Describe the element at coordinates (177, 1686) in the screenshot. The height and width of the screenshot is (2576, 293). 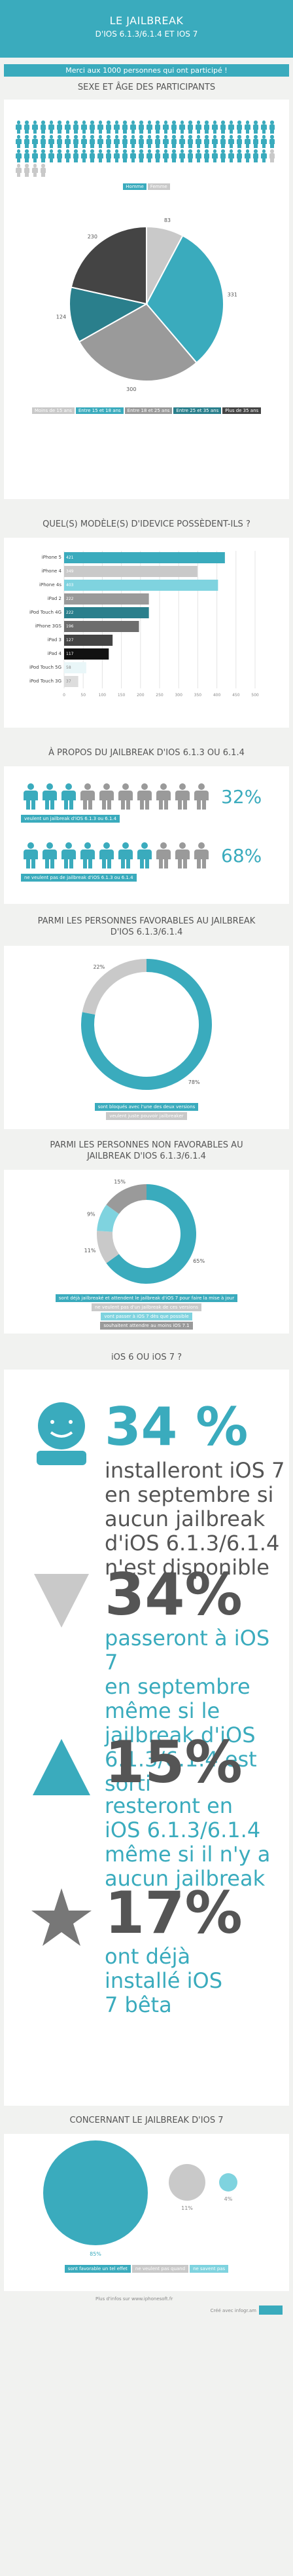
I see `ios67-stat-text: en septembre` at that location.